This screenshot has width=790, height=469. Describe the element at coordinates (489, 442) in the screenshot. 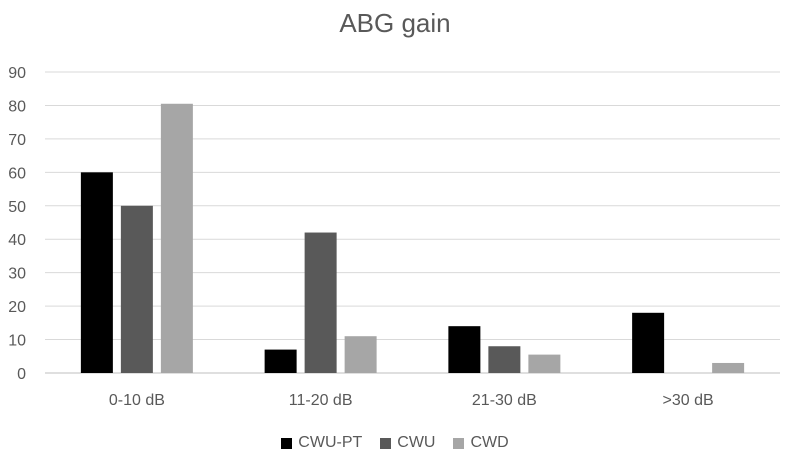

I see `legend-label: CWD` at that location.